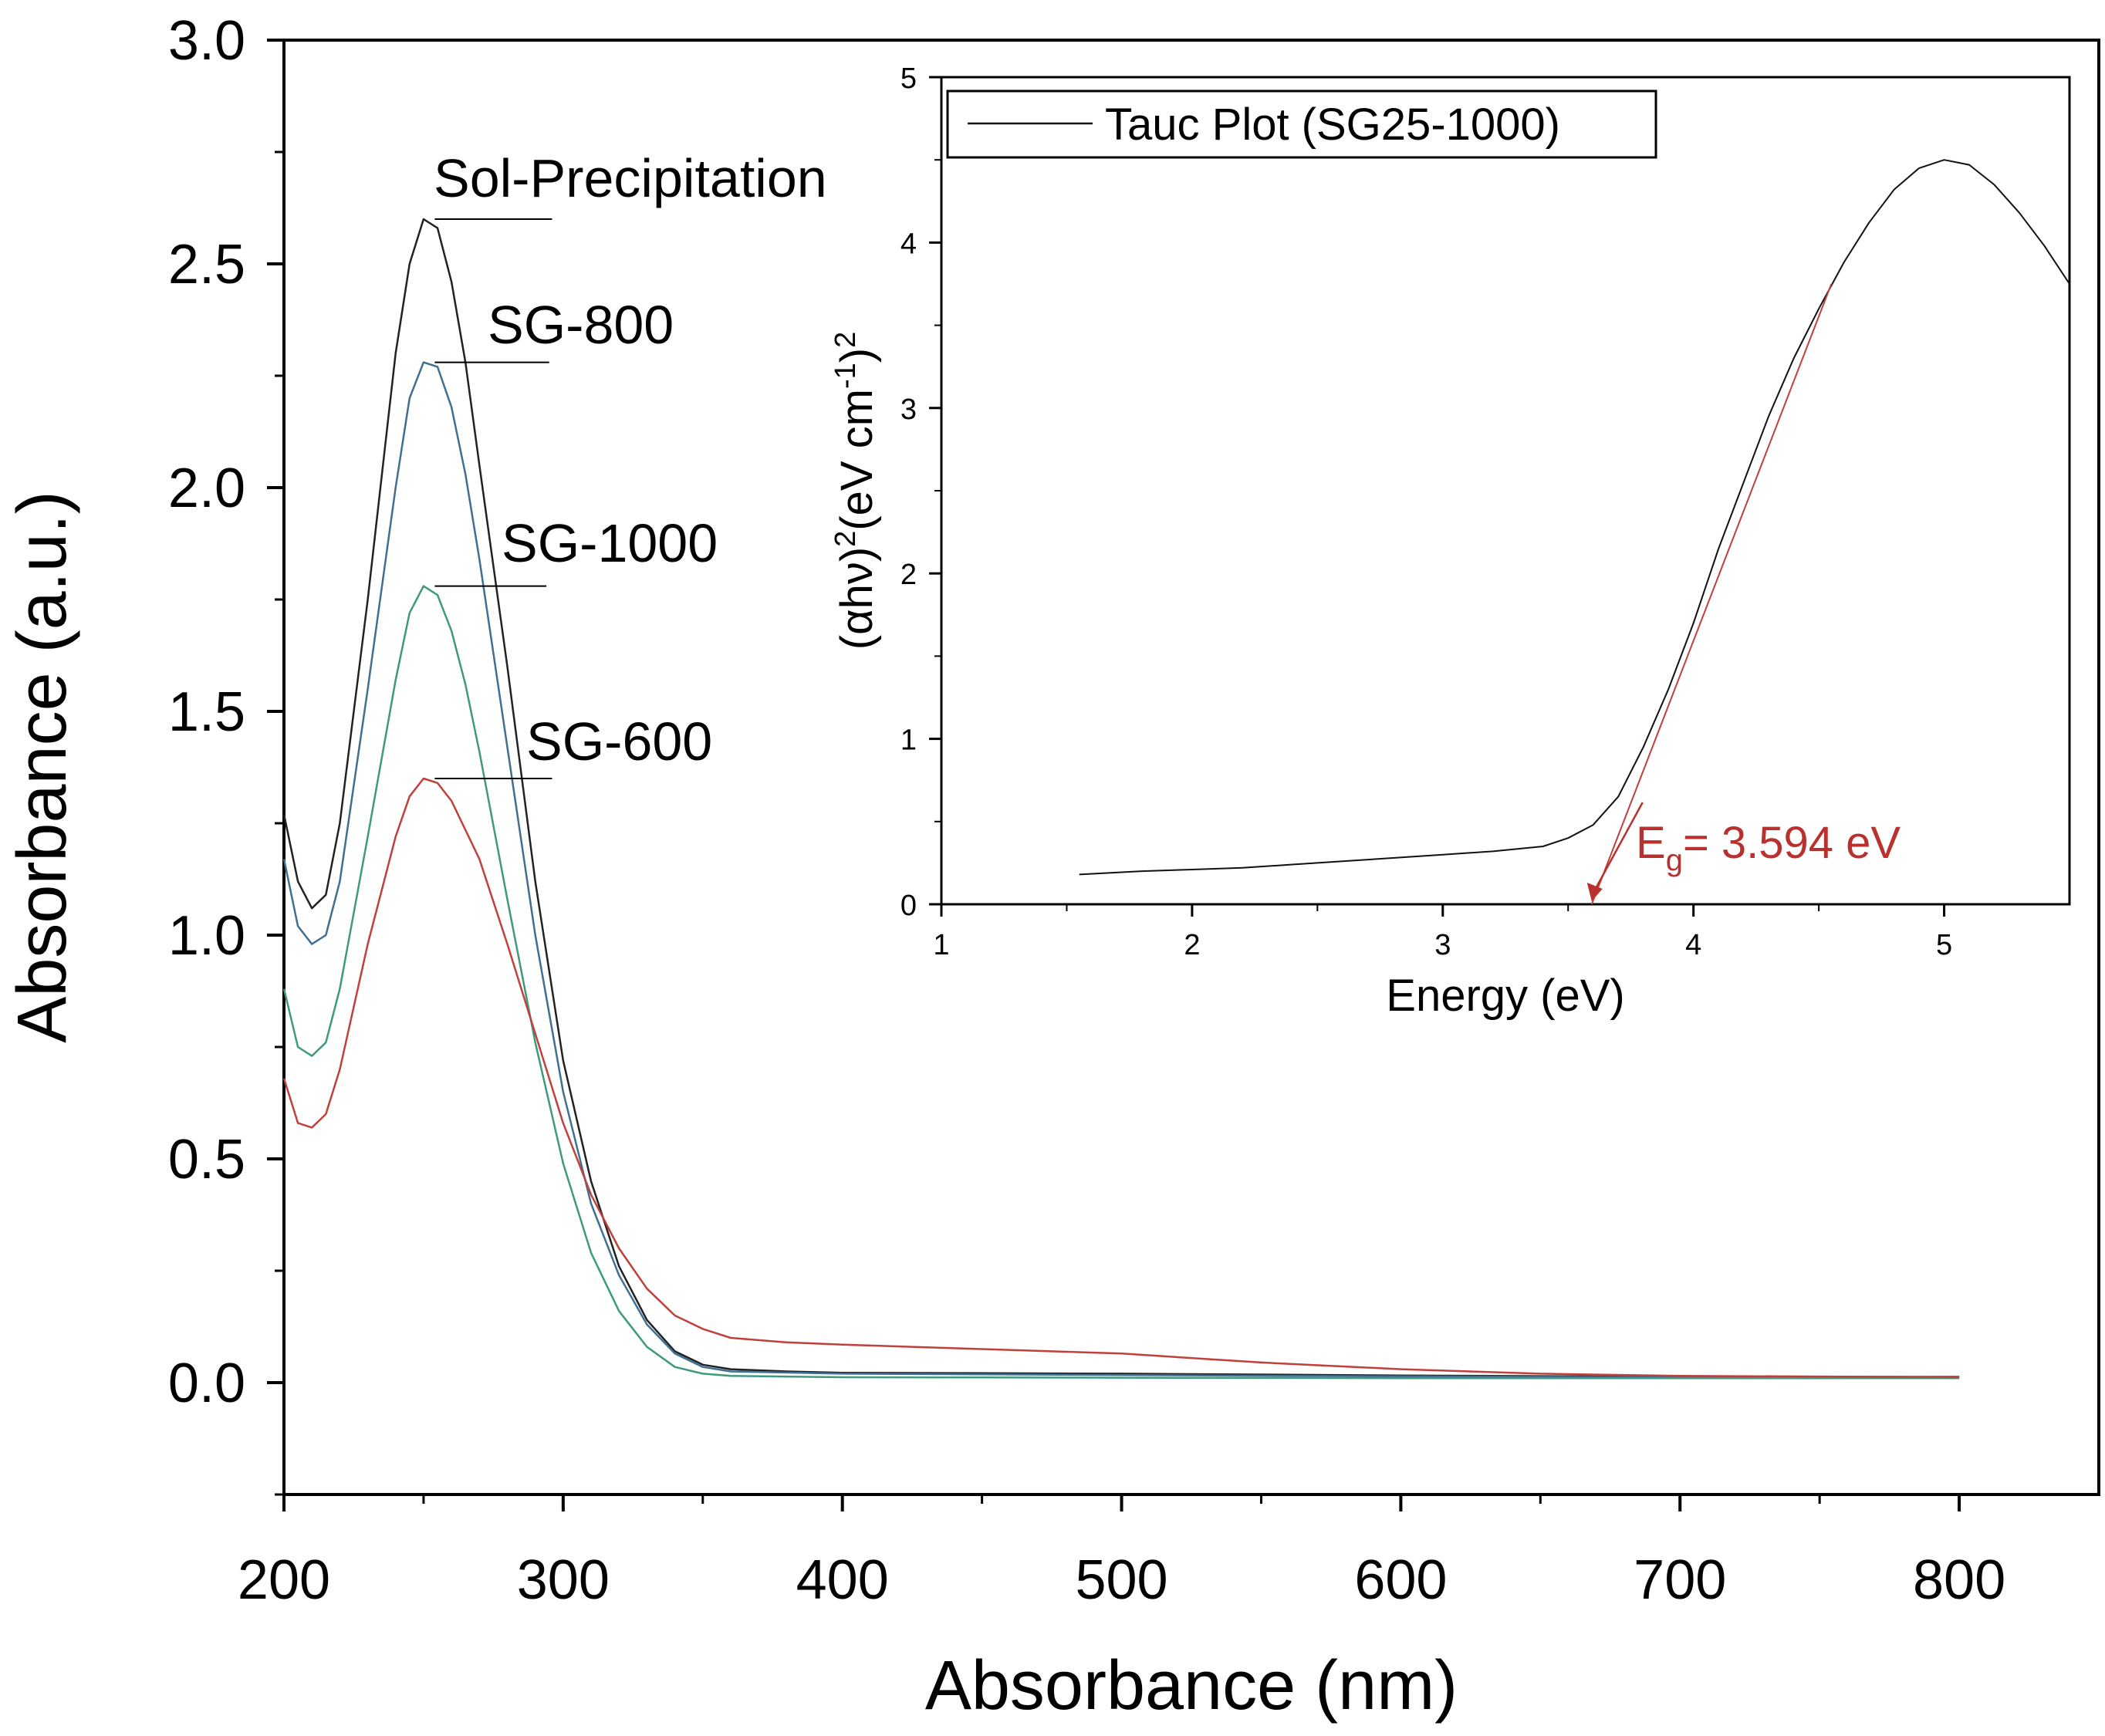  I want to click on main-y-axis: 0.0 0.5 1.0 1.5 2.0 2.5 3.0, so click(226, 753).